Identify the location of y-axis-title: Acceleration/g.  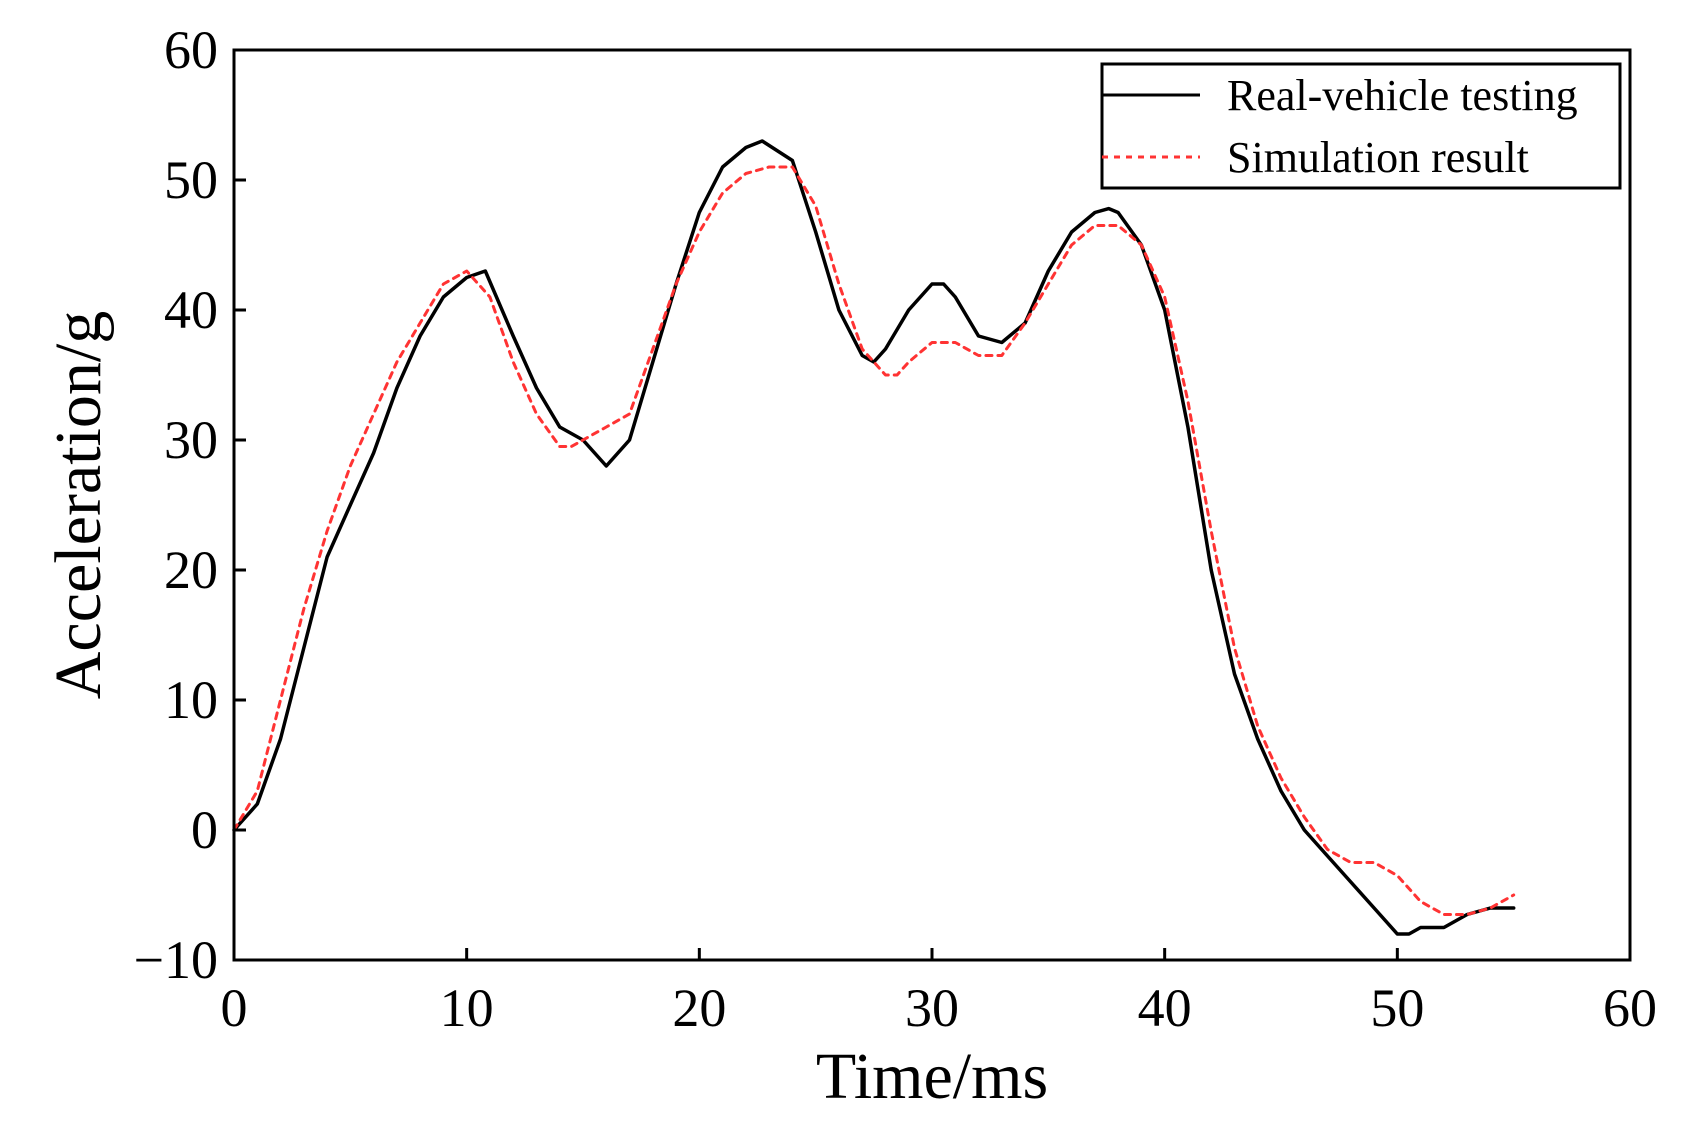
(78, 505).